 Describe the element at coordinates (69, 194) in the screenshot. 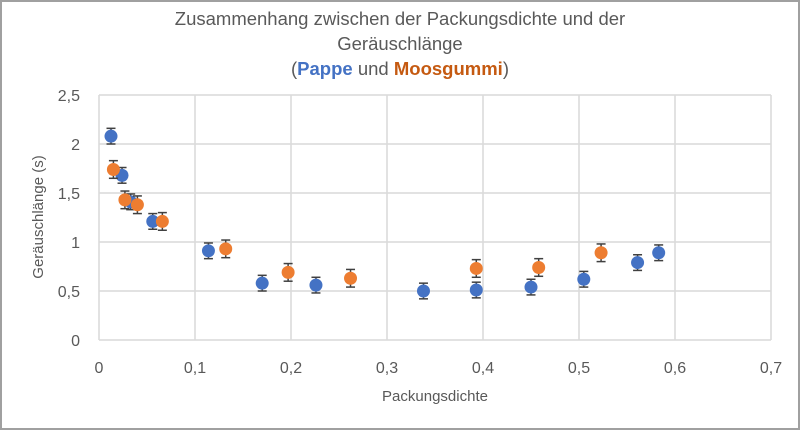

I see `y-tick-label: 1,5` at that location.